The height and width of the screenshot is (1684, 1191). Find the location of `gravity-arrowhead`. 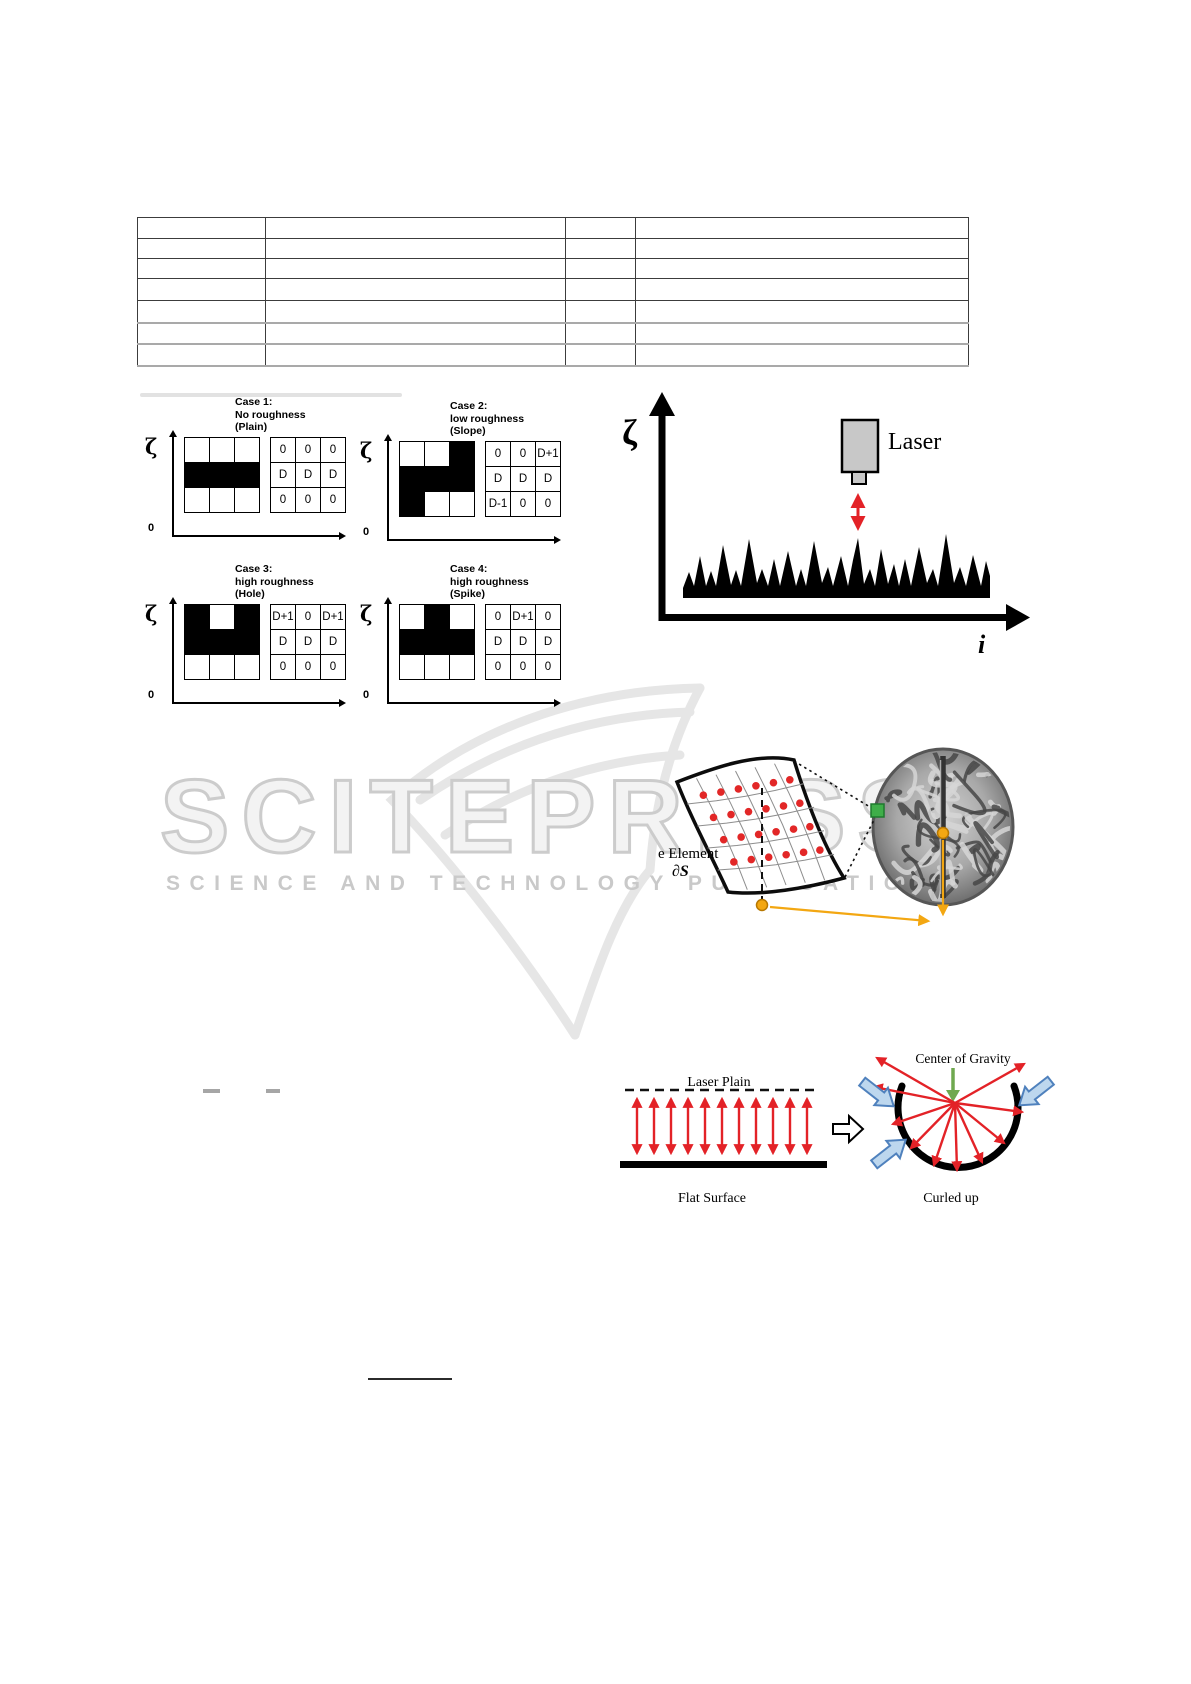

gravity-arrowhead is located at coordinates (953, 1096).